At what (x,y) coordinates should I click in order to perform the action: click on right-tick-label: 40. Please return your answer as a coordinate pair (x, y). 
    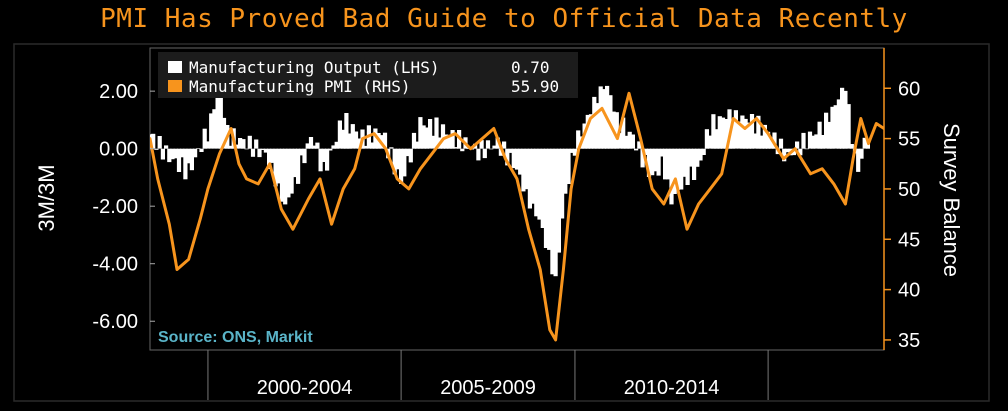
    Looking at the image, I should click on (909, 291).